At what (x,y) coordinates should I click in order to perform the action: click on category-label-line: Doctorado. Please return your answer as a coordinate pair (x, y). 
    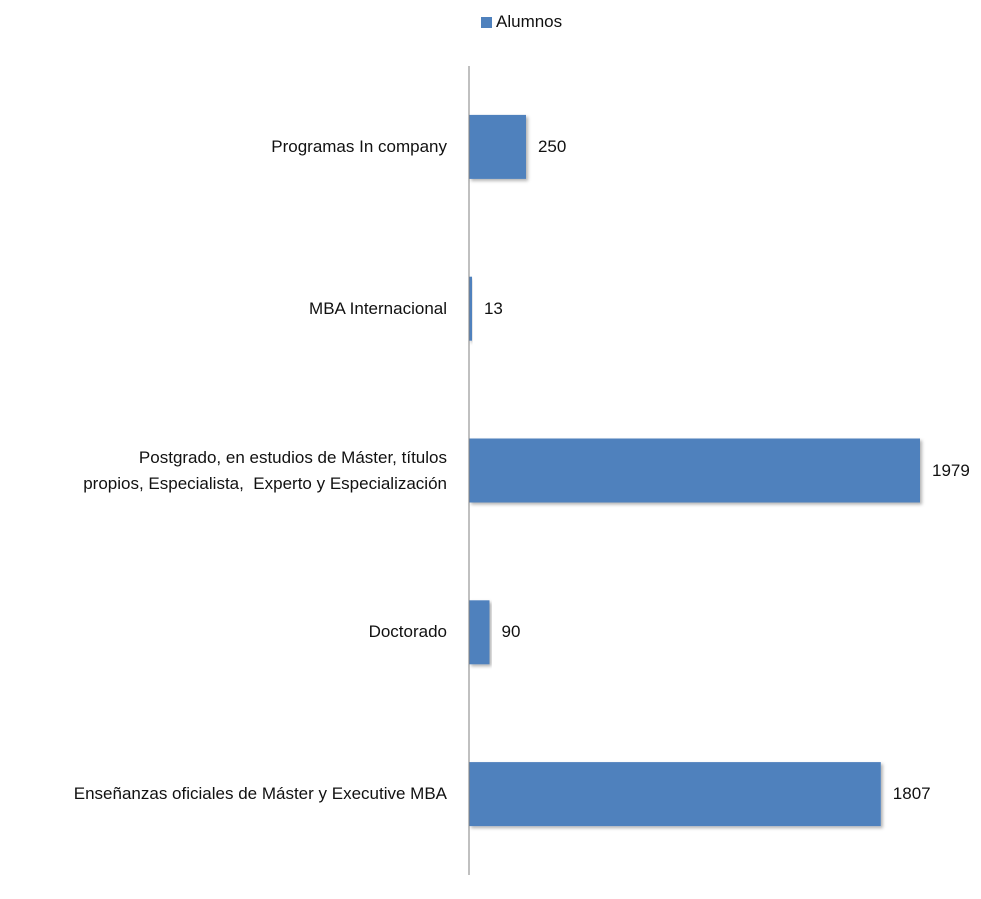
    Looking at the image, I should click on (407, 632).